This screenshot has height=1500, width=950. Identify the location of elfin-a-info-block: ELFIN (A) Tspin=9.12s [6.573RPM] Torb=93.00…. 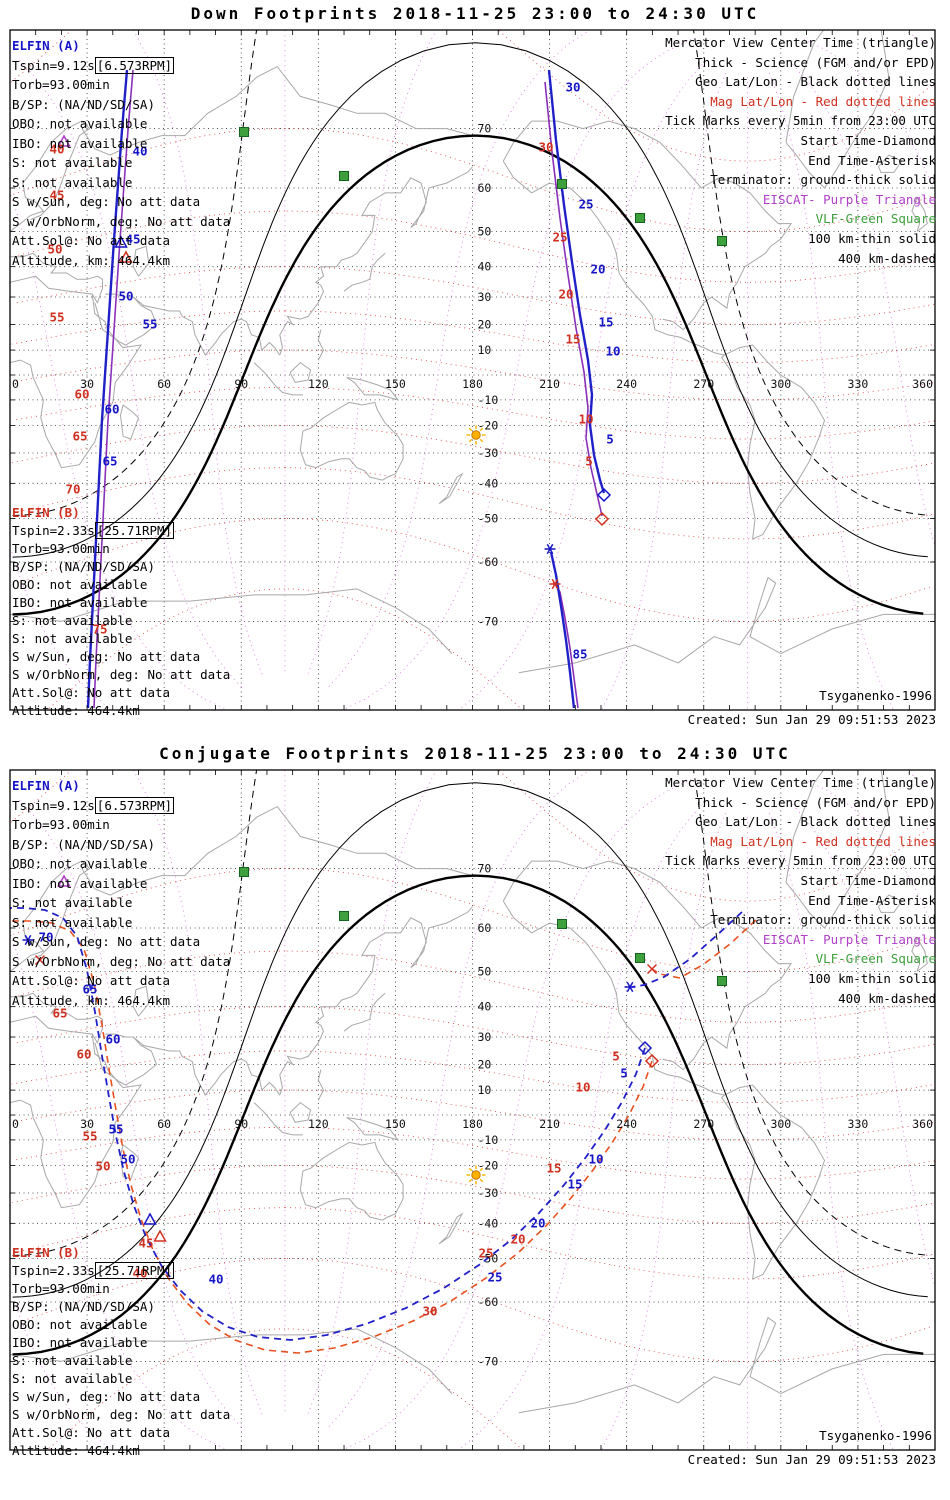
(121, 893).